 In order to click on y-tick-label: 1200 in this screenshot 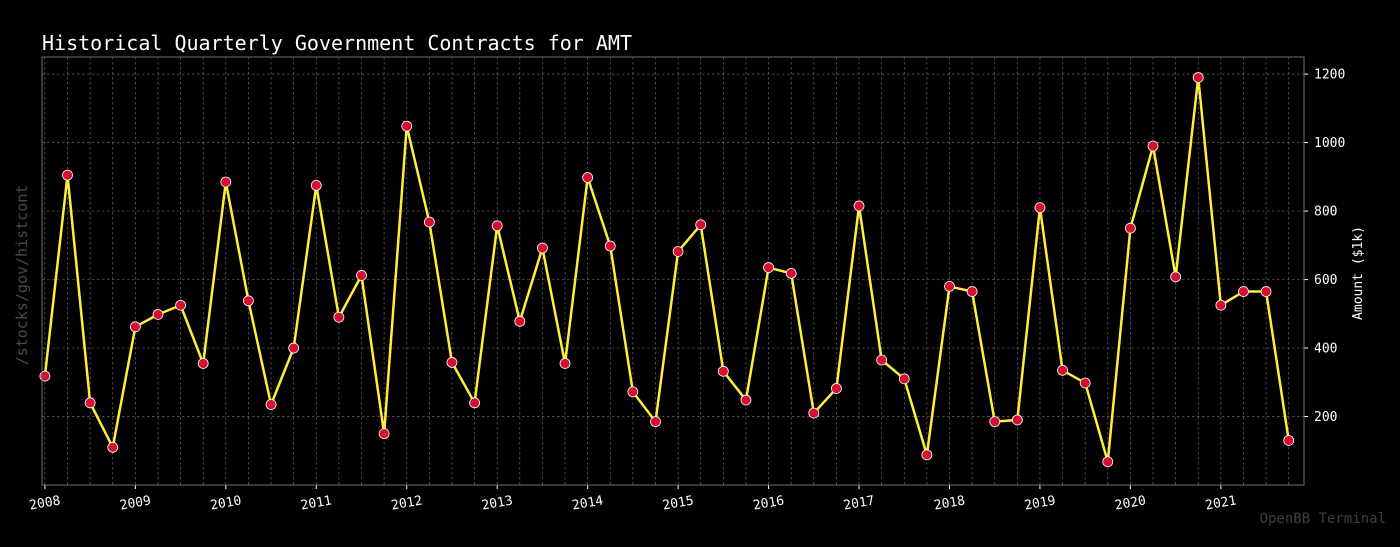, I will do `click(1329, 75)`.